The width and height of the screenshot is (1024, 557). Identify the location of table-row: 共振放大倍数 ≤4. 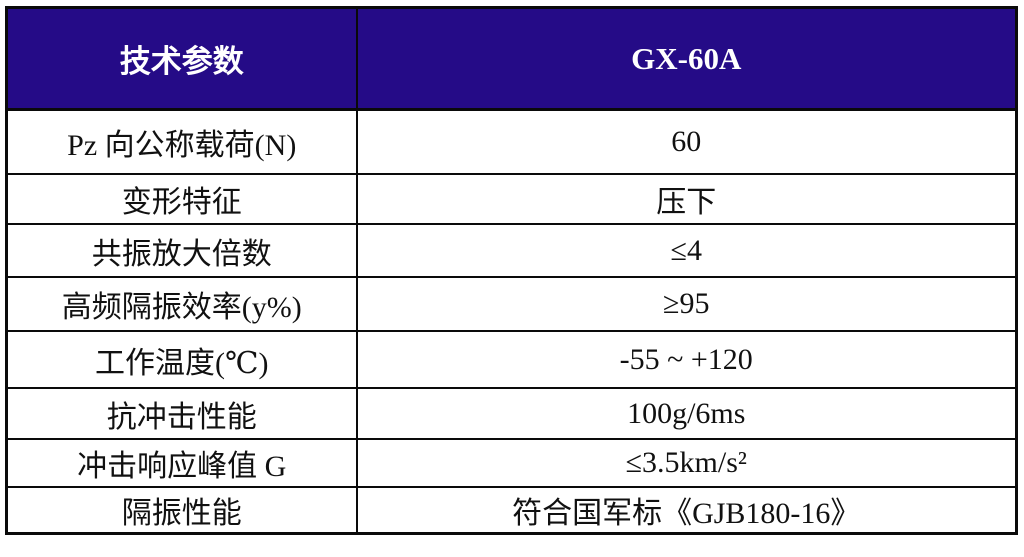
(511, 250).